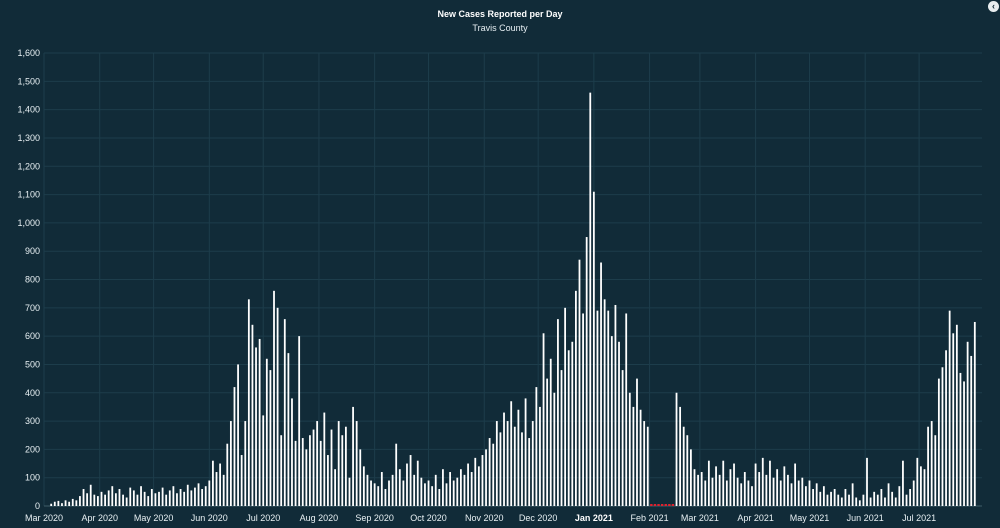  I want to click on x-tick-label: Mar 2020, so click(44, 518).